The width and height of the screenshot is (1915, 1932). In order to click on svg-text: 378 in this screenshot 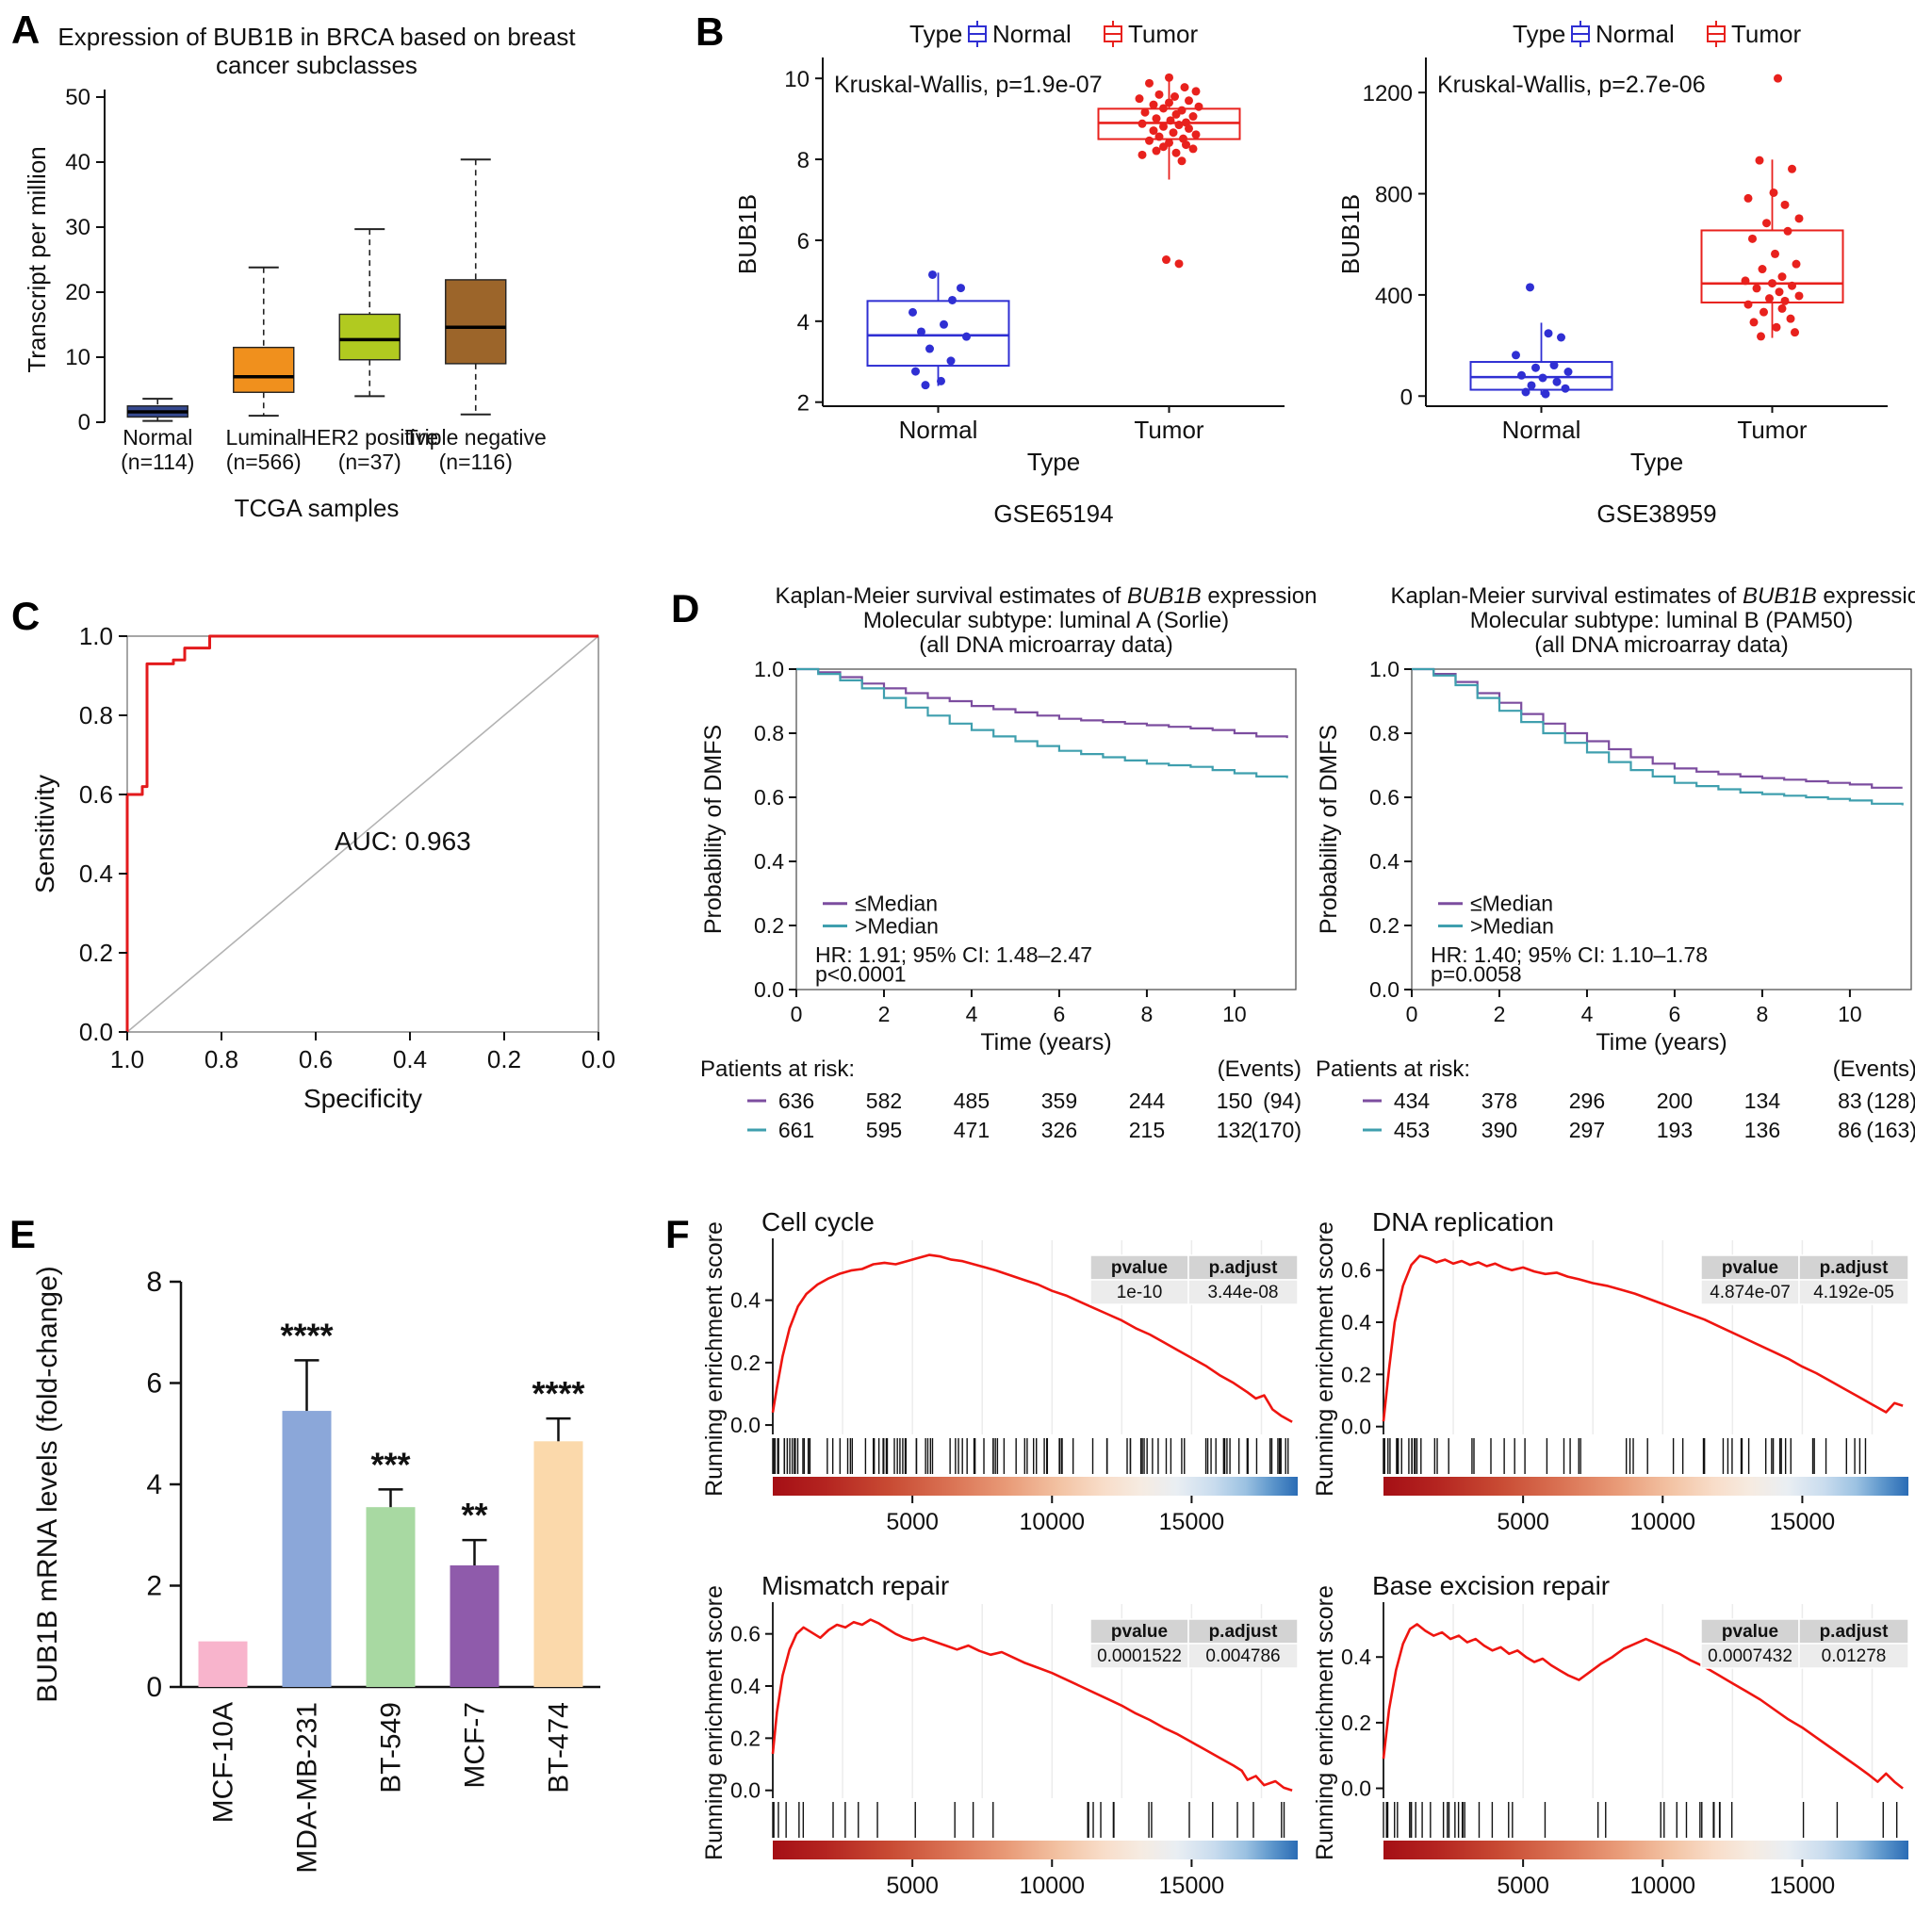, I will do `click(1499, 1101)`.